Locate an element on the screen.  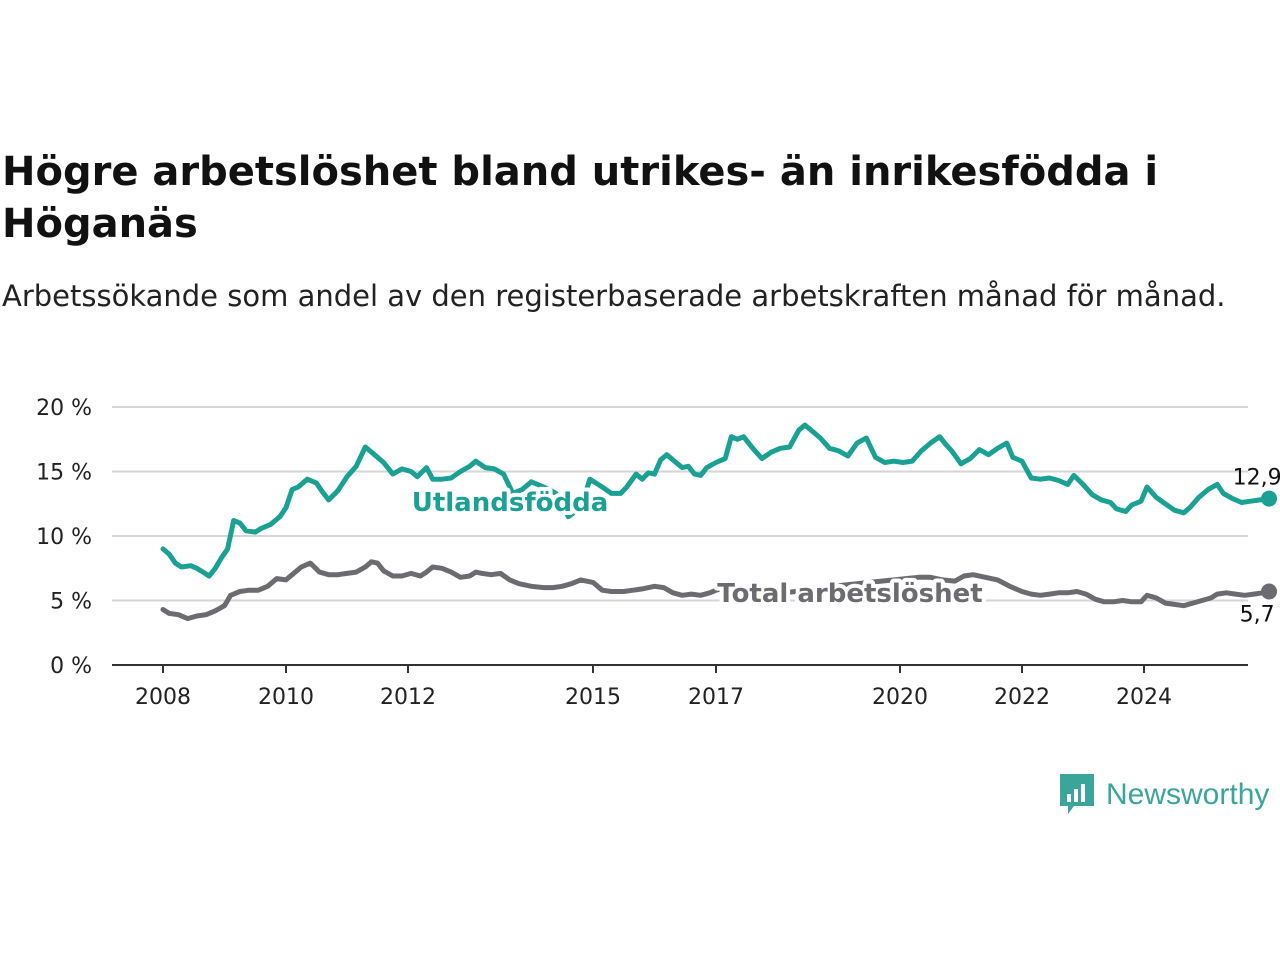
series-name-label-1: Total arbetslöshet is located at coordinates (849, 594).